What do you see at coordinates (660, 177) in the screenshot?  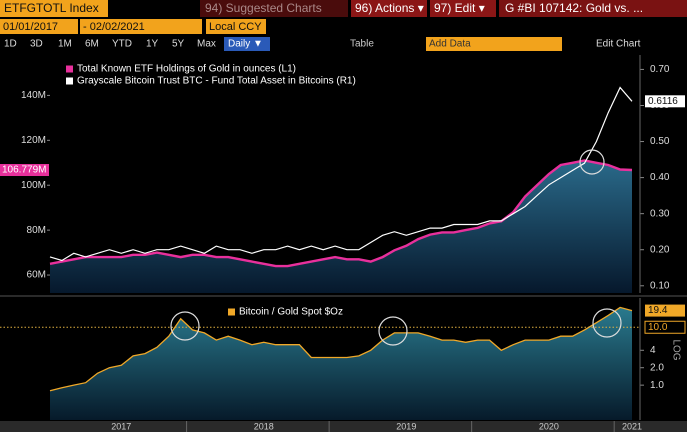 I see `y2-tick-label: 0.40` at bounding box center [660, 177].